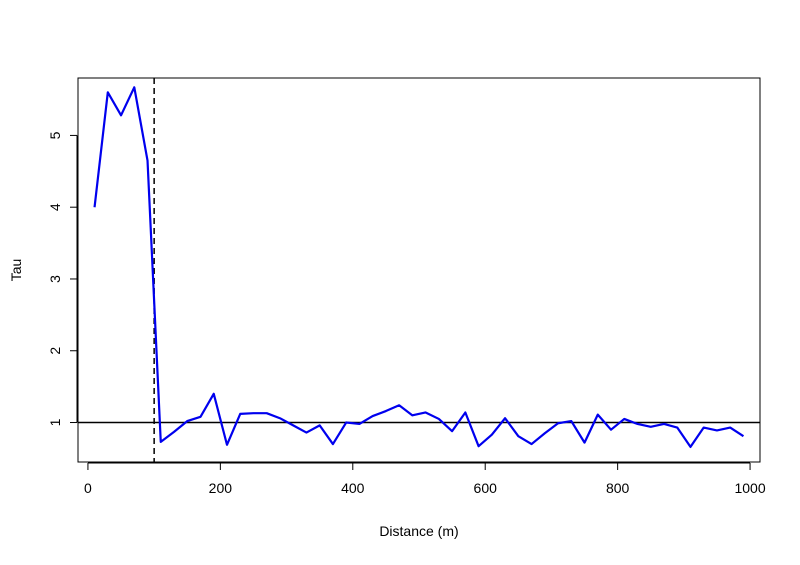 Image resolution: width=800 pixels, height=565 pixels. I want to click on x-tick-label: 0, so click(88, 488).